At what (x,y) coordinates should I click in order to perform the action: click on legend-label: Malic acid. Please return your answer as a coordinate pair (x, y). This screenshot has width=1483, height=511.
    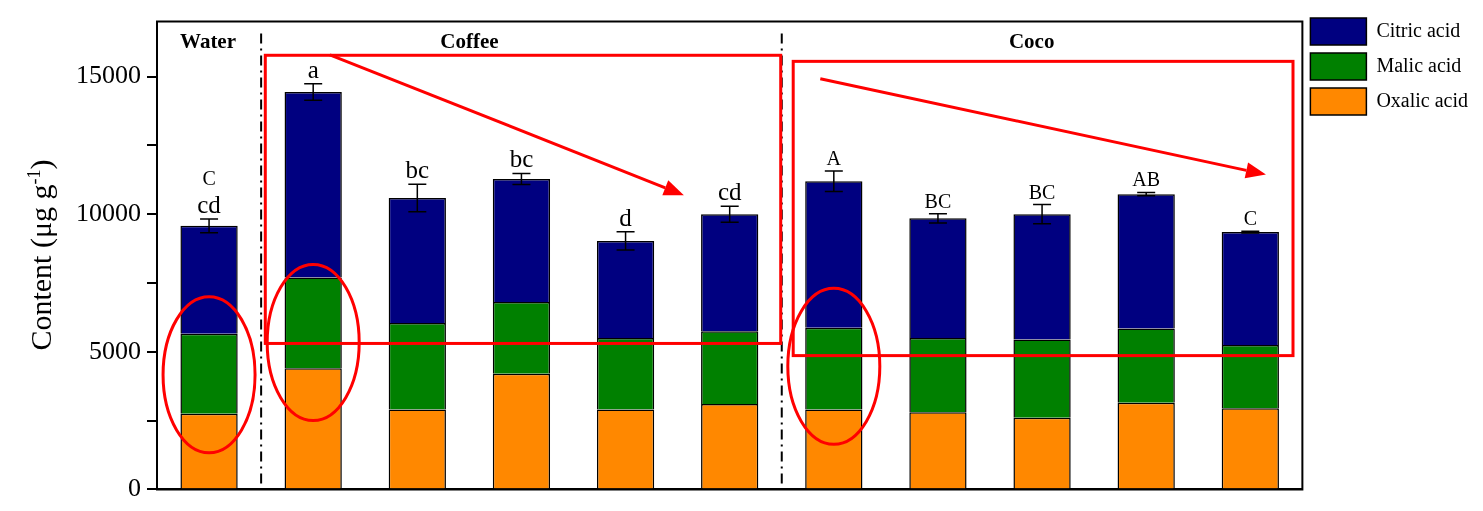
    Looking at the image, I should click on (1419, 64).